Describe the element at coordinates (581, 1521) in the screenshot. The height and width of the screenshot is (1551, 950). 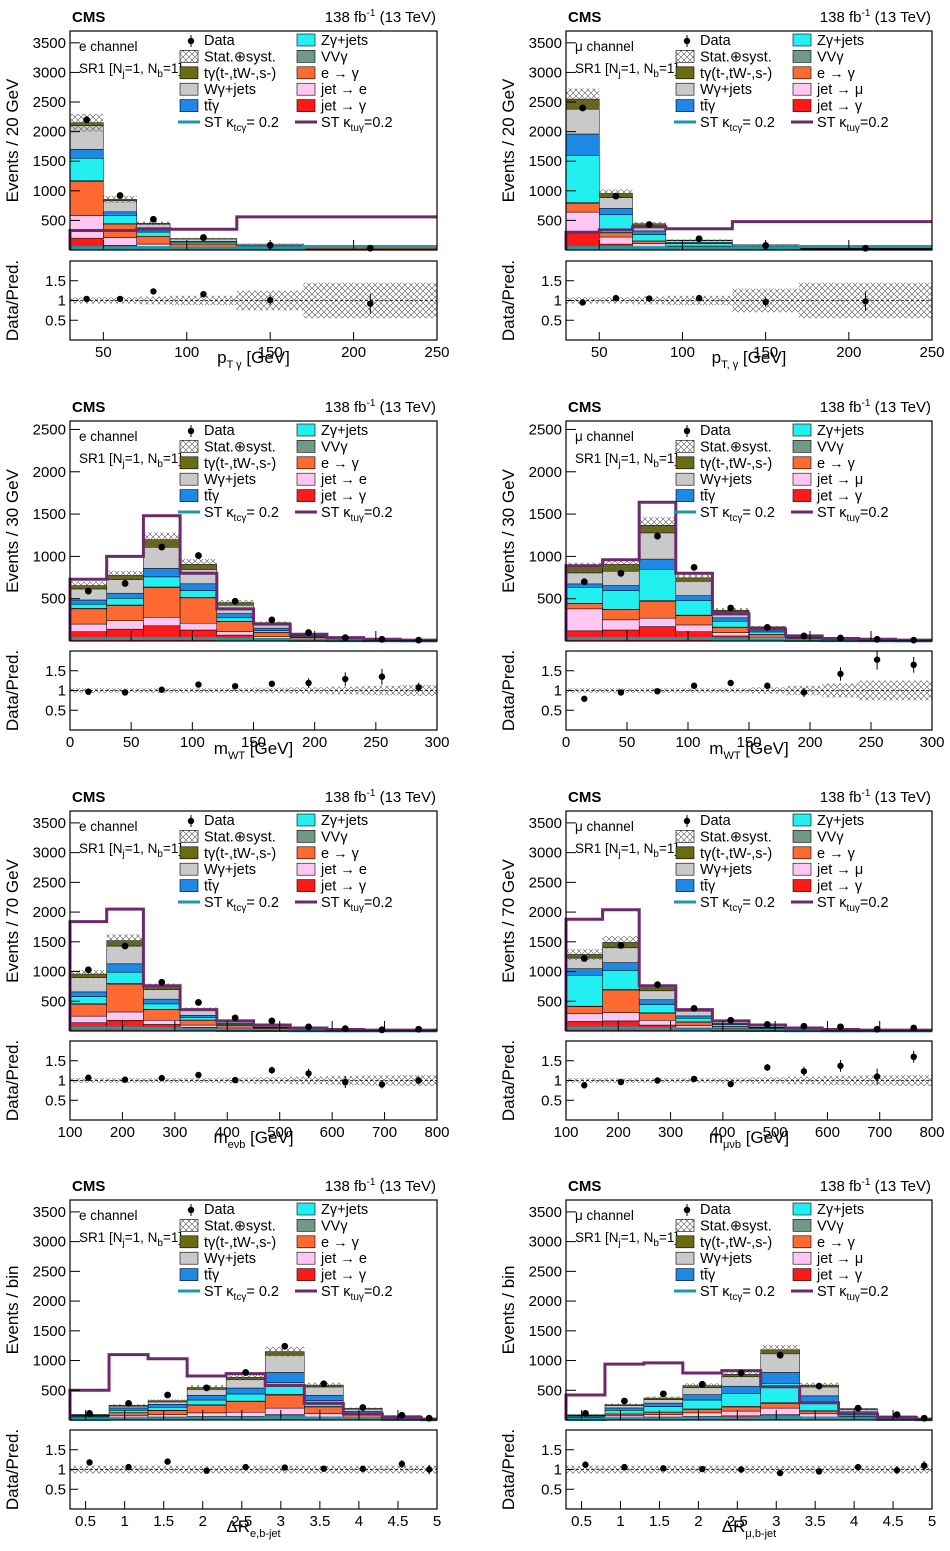
I see `x-tick-label: 0.5` at that location.